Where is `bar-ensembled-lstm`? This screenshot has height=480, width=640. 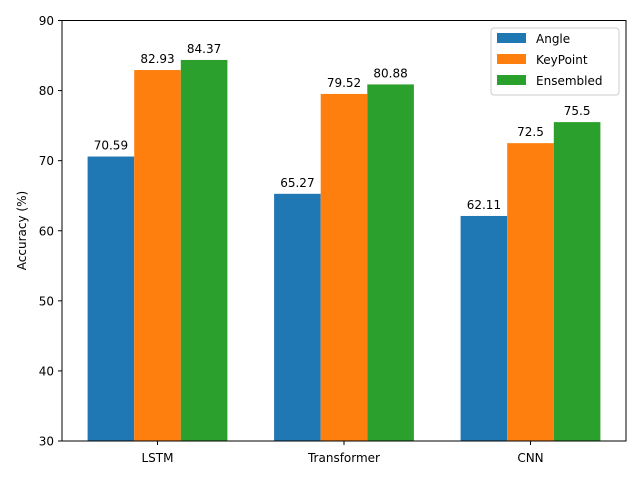
bar-ensembled-lstm is located at coordinates (204, 250).